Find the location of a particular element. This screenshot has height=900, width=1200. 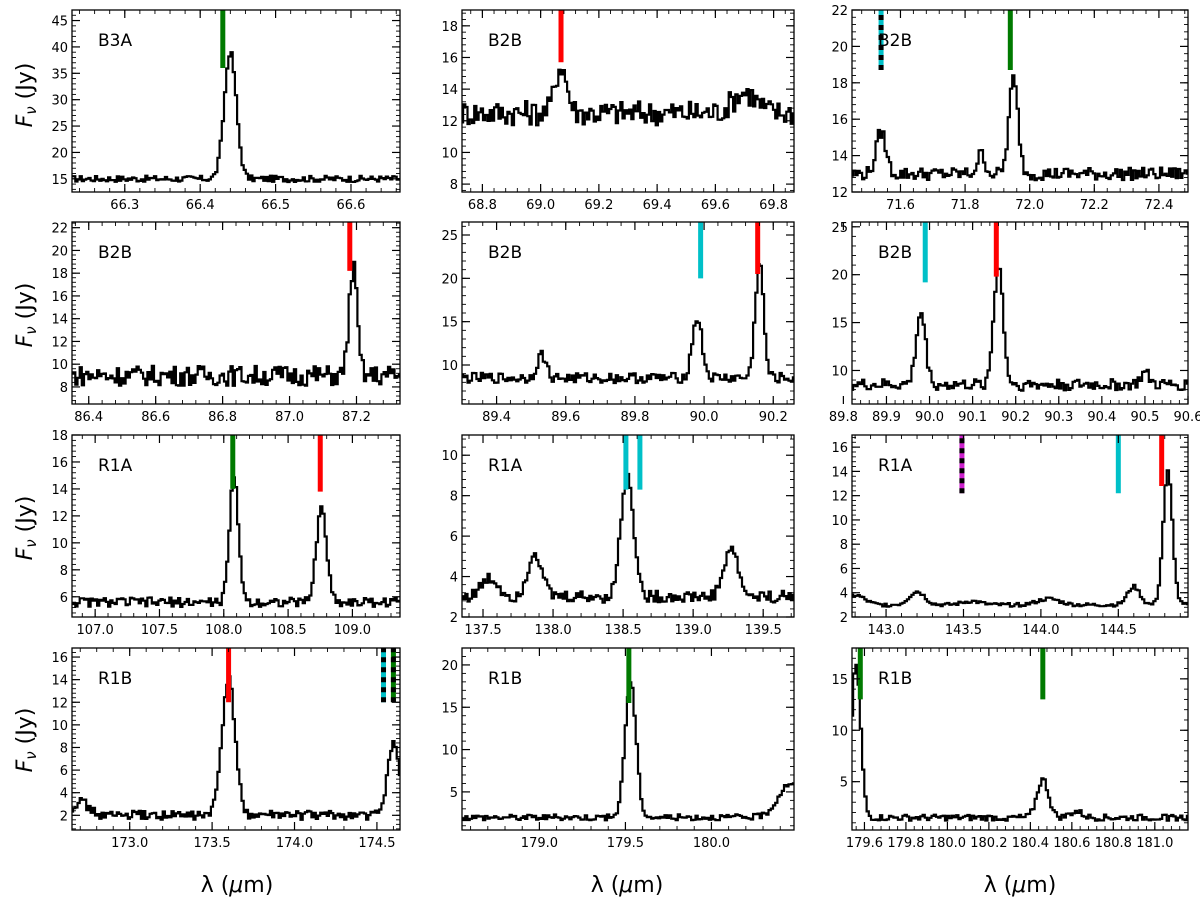

x-tick-label: 173.5 is located at coordinates (211, 843).